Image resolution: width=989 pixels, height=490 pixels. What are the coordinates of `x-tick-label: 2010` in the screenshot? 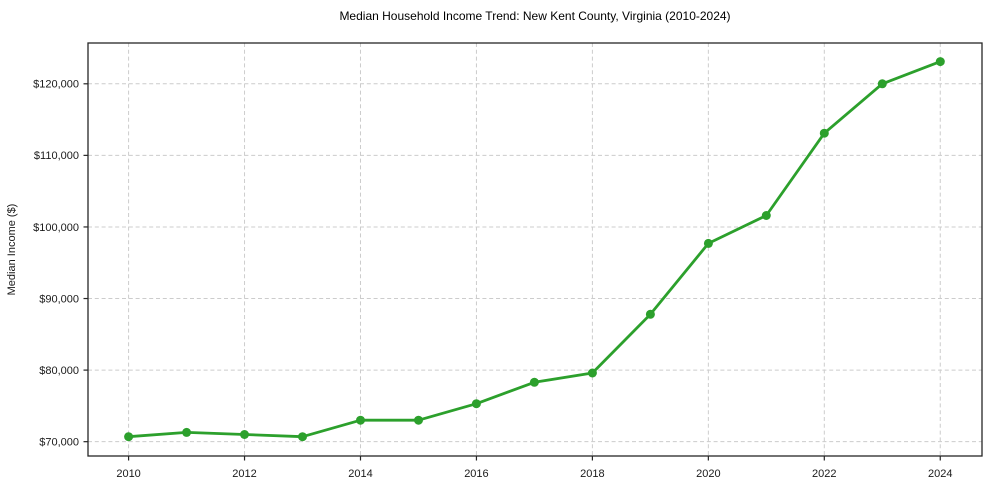 It's located at (128, 474).